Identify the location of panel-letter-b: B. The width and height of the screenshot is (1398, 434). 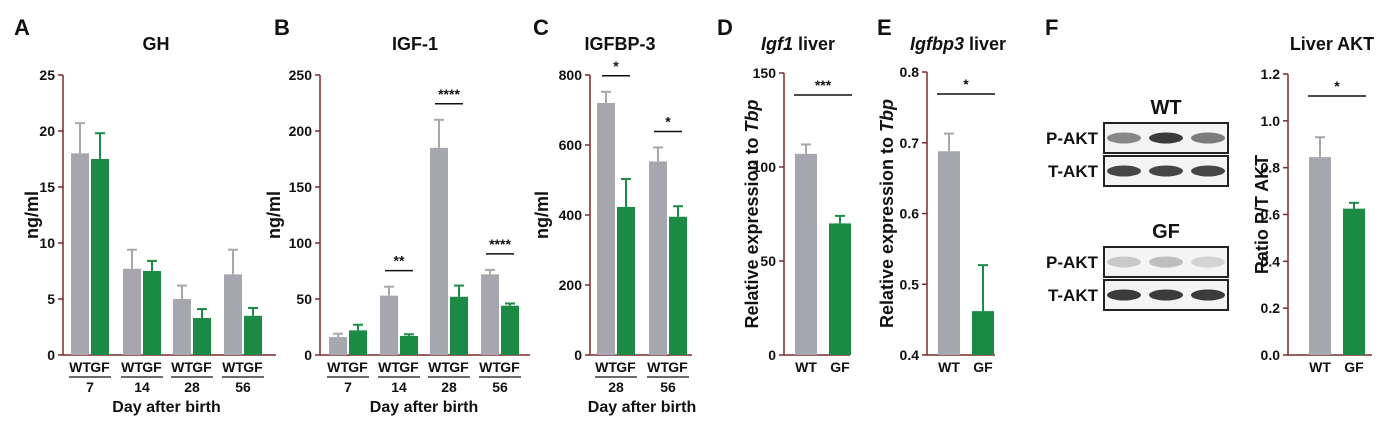
(282, 27).